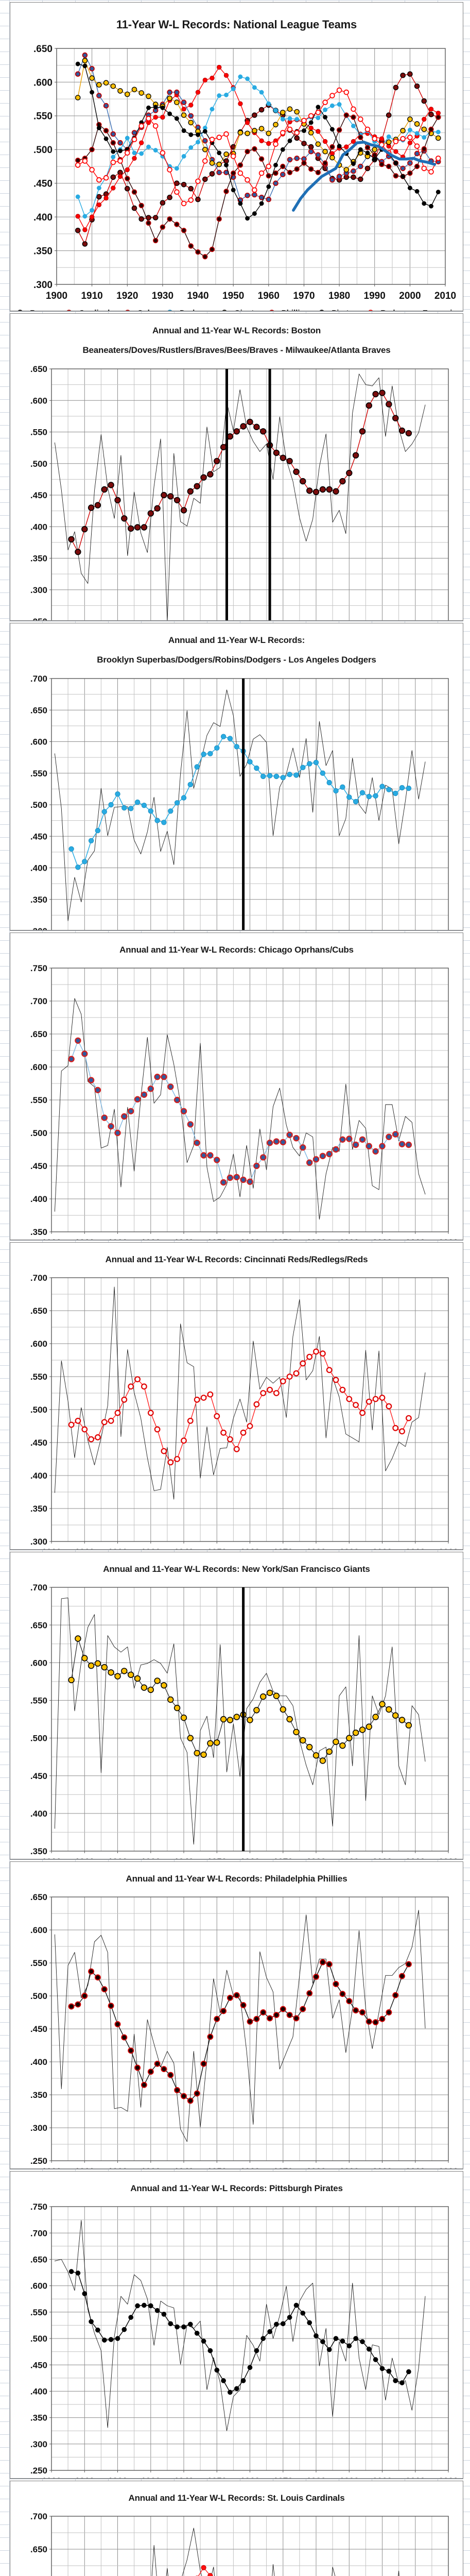  What do you see at coordinates (240, 801) in the screenshot?
I see `dodgers-11yr-series` at bounding box center [240, 801].